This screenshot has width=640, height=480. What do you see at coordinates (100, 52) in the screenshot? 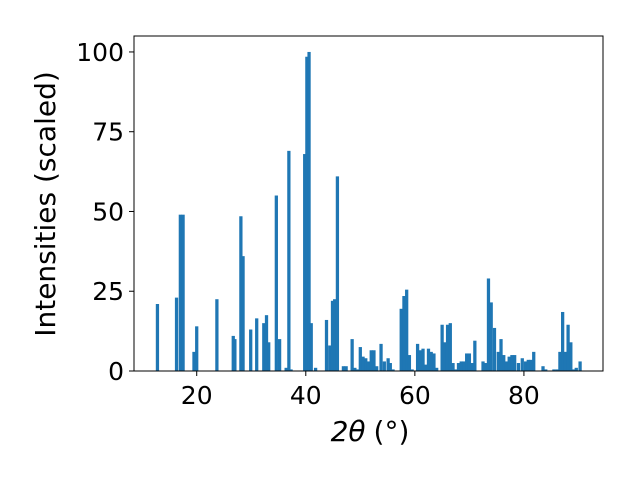
I see `y-tick-label: 100` at bounding box center [100, 52].